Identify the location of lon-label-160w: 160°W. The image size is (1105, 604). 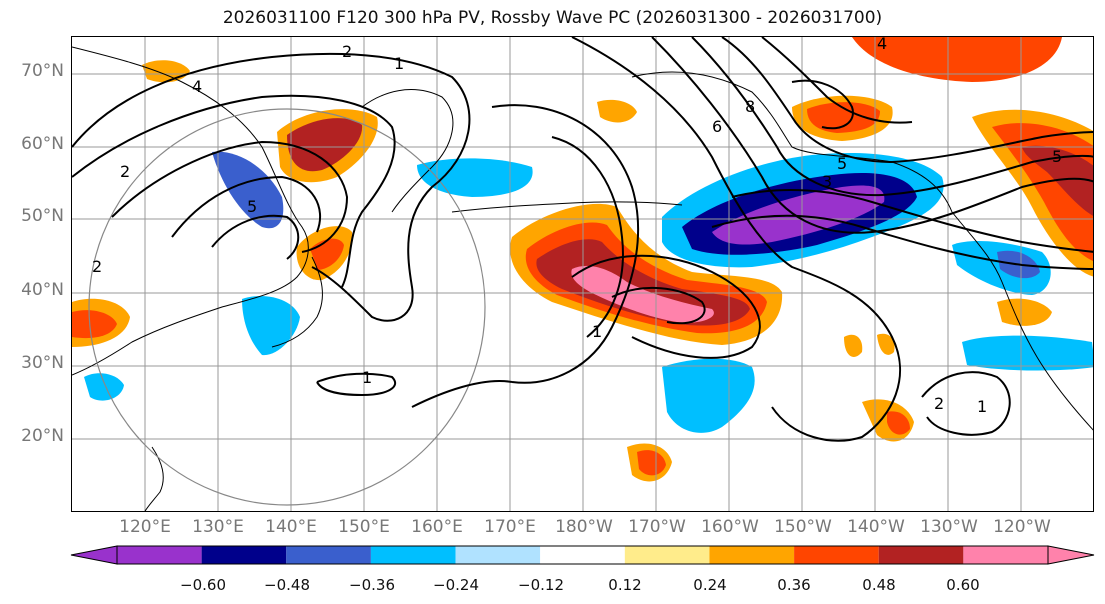
(730, 527).